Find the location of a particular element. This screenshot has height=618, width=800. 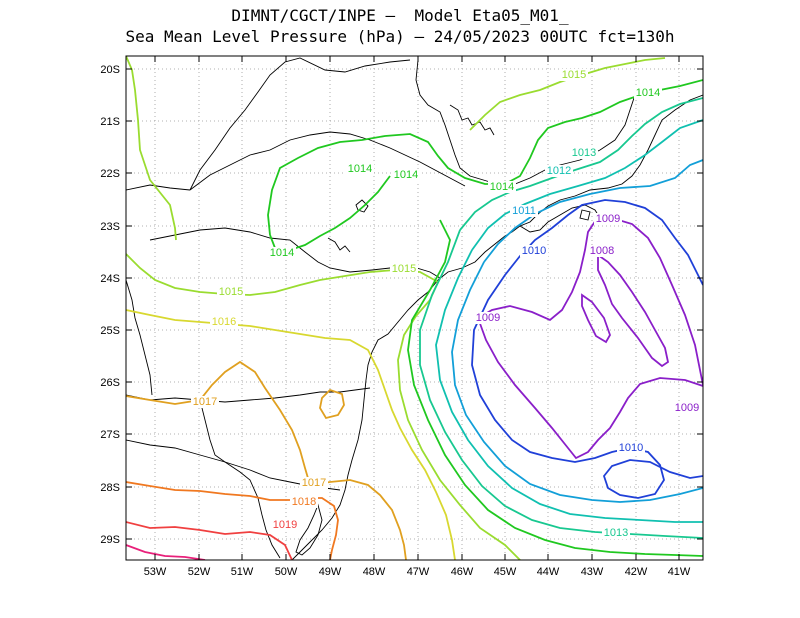

lon-tick-label: 44W is located at coordinates (548, 572).